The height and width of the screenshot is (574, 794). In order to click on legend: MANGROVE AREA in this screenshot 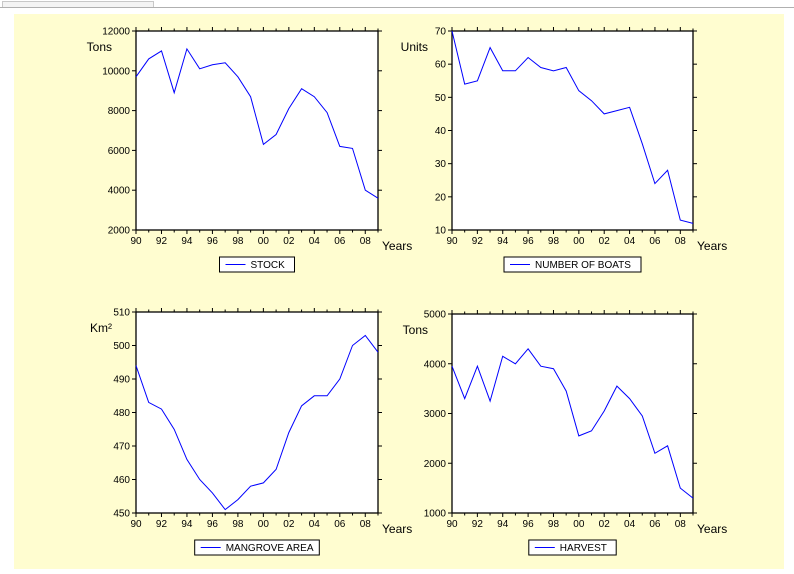, I will do `click(257, 547)`.